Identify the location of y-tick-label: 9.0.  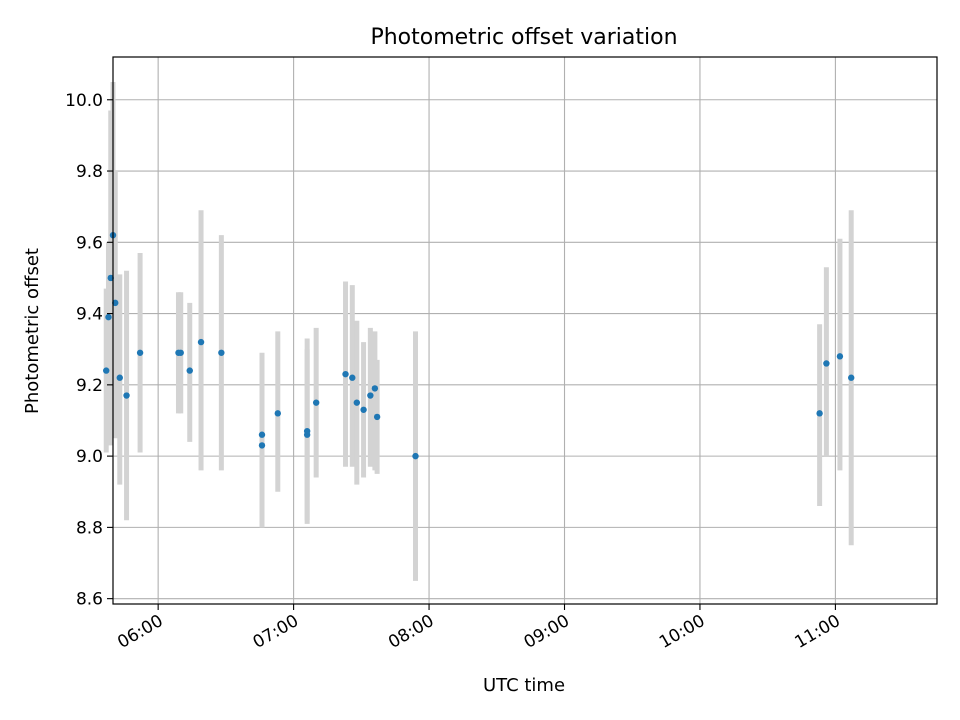
(89, 457).